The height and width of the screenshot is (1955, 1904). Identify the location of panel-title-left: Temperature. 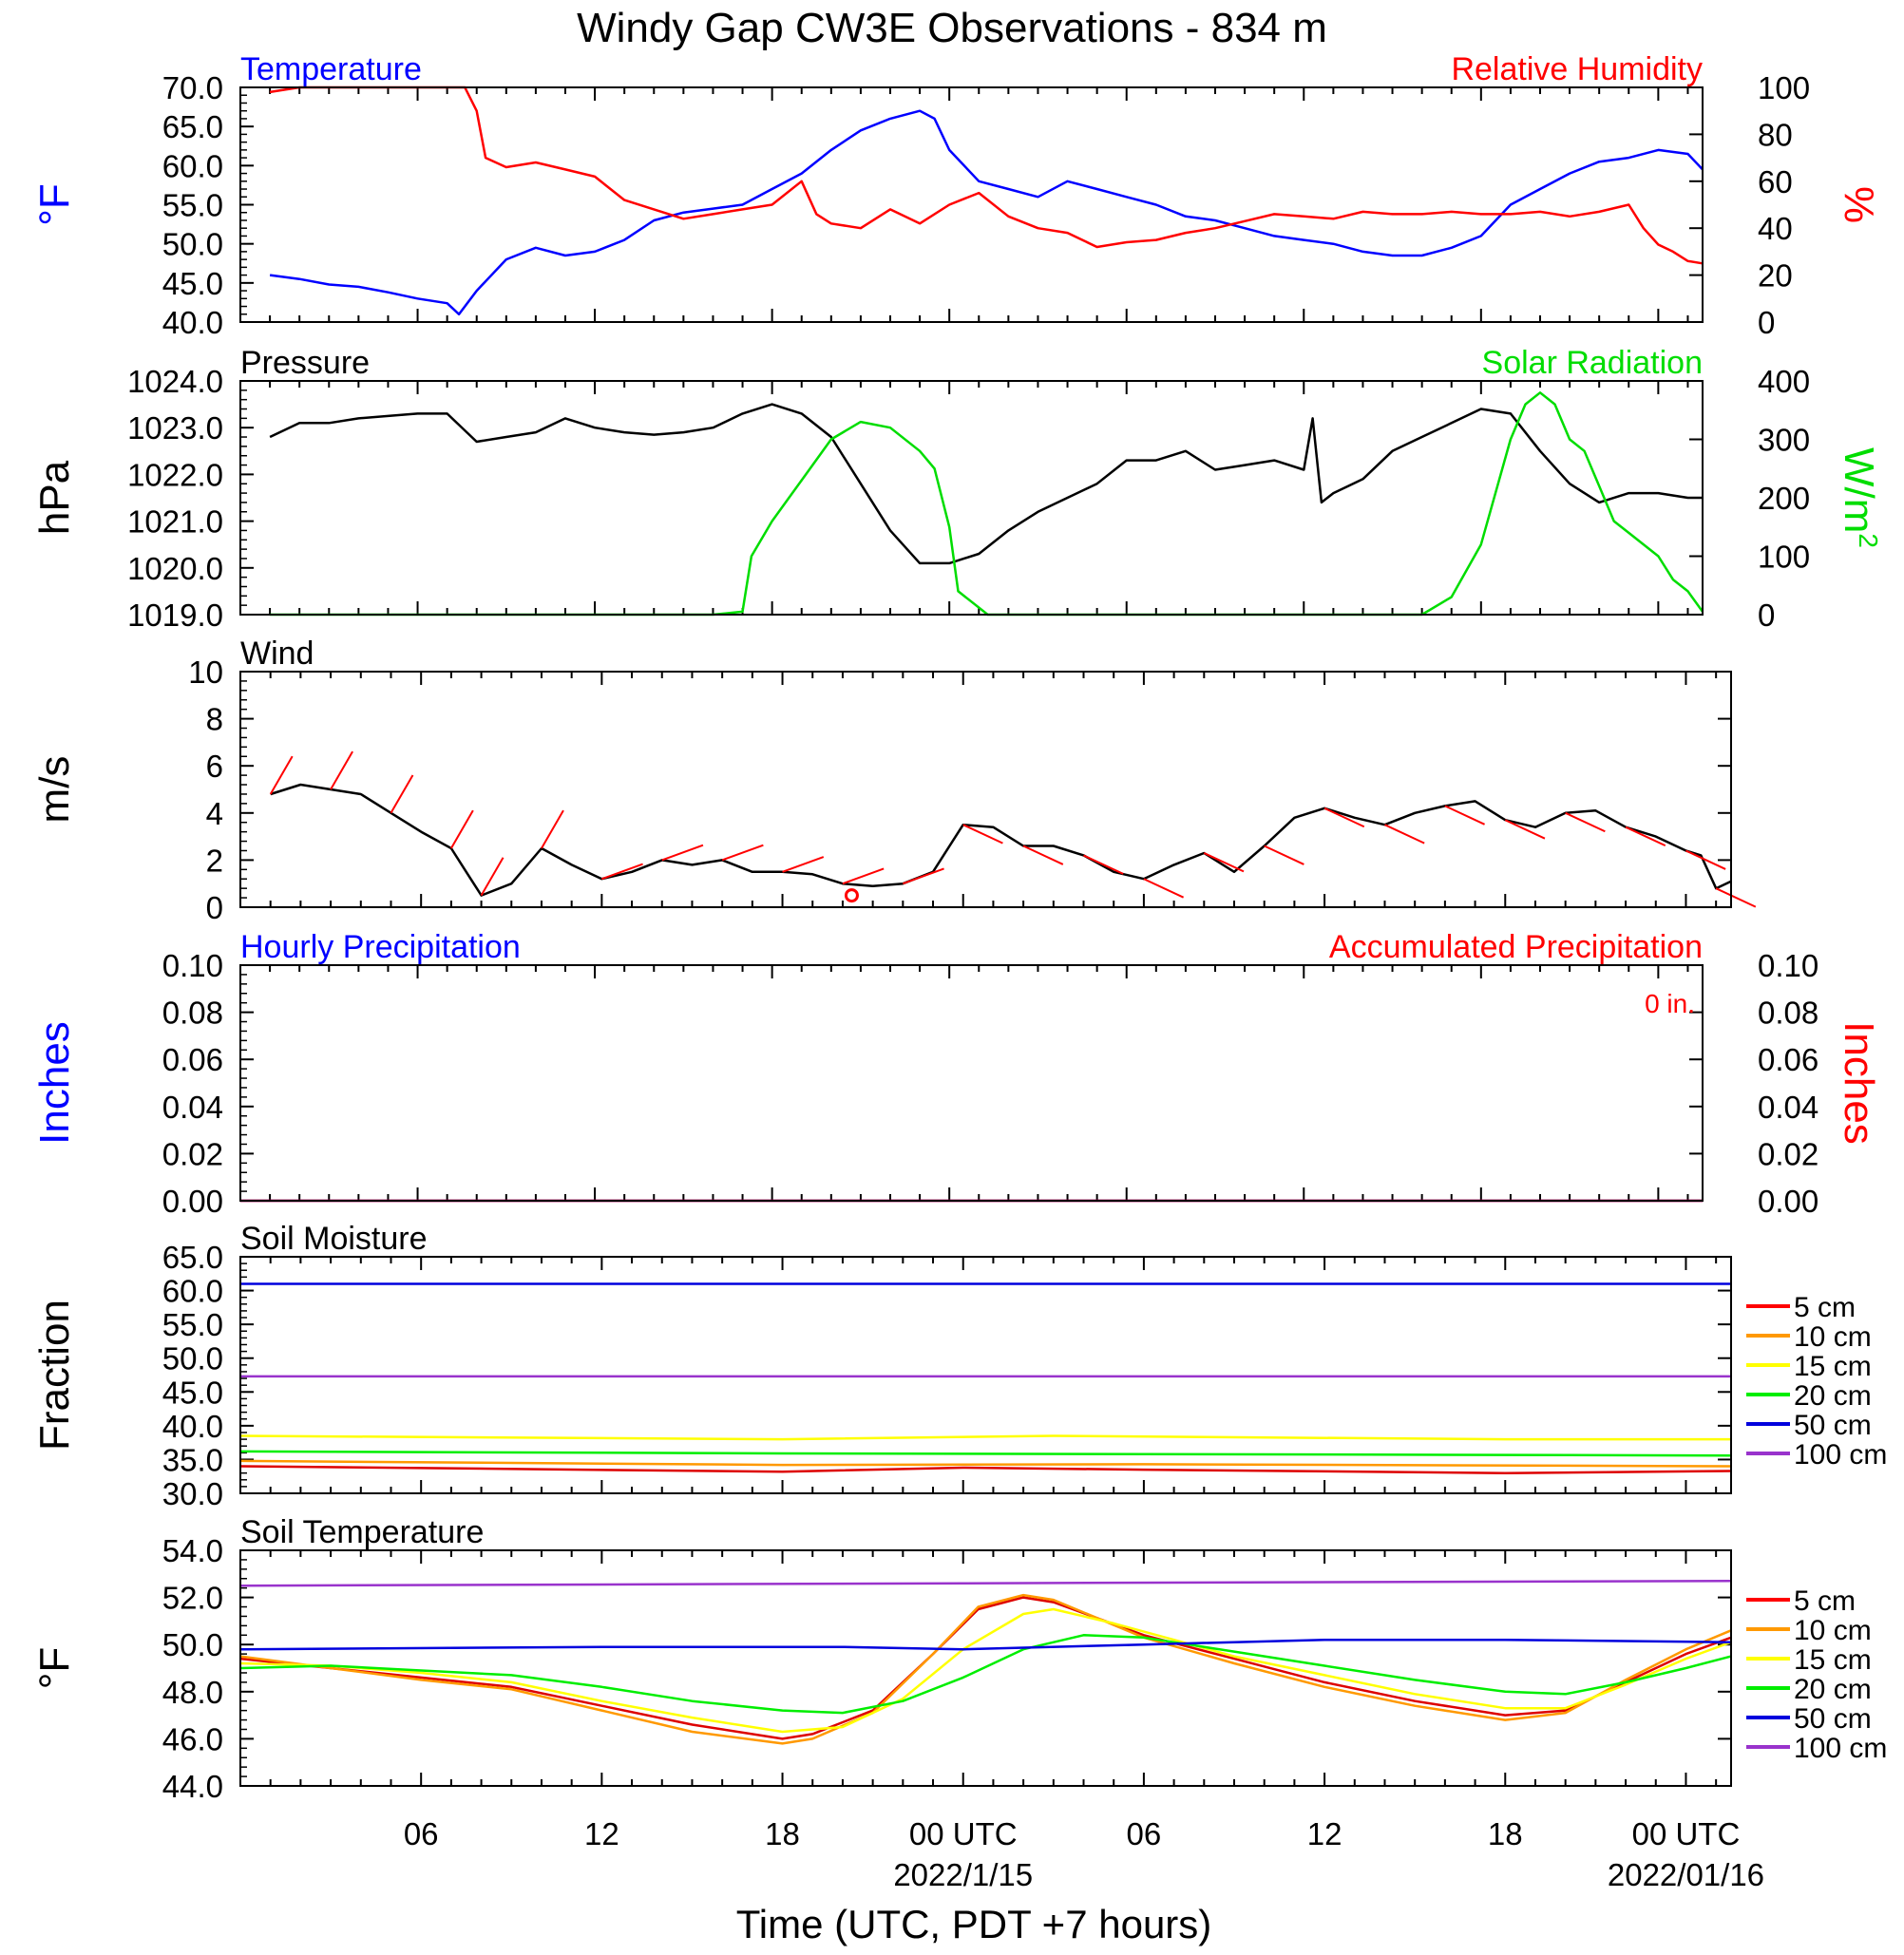
(331, 69).